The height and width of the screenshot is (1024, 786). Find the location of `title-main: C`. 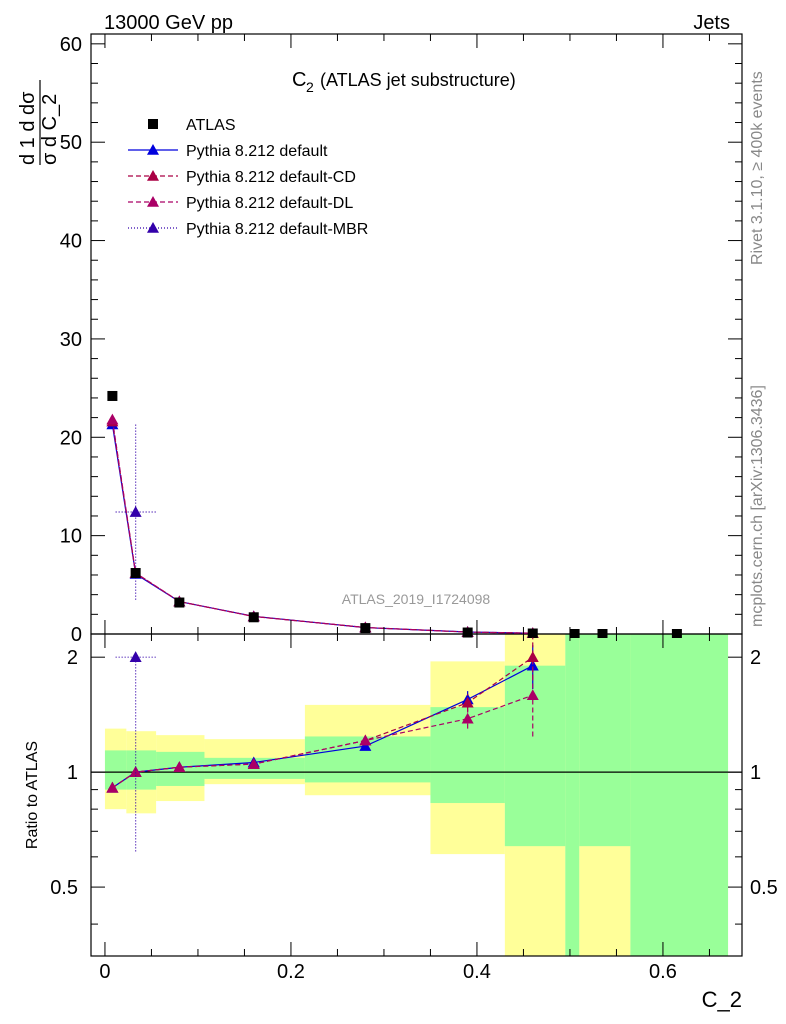

title-main: C is located at coordinates (299, 80).